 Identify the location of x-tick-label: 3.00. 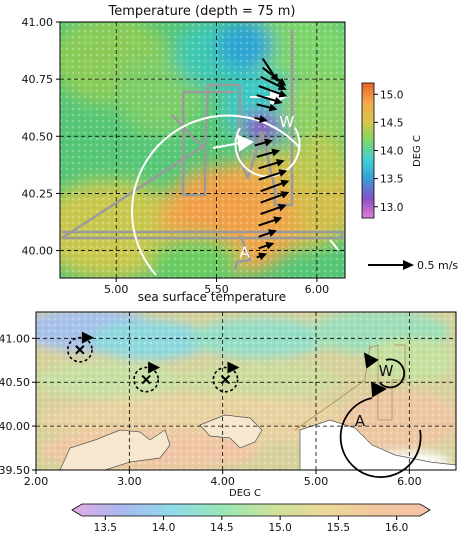
(129, 481).